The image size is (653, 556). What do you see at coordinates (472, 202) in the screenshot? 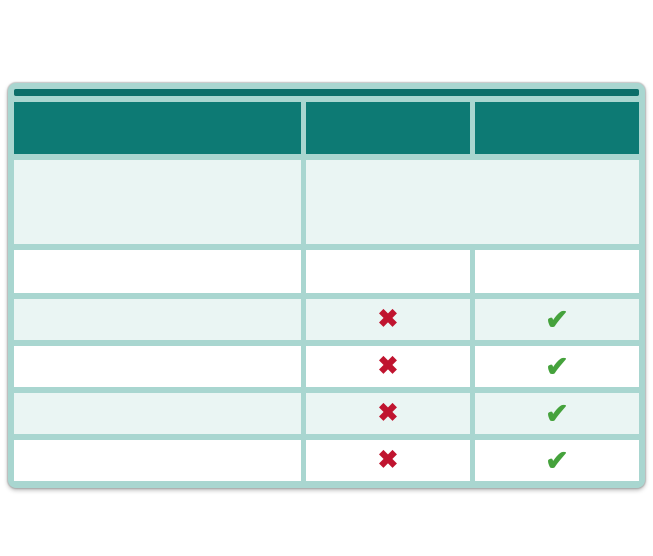
I see `intro-row-merged-cell` at bounding box center [472, 202].